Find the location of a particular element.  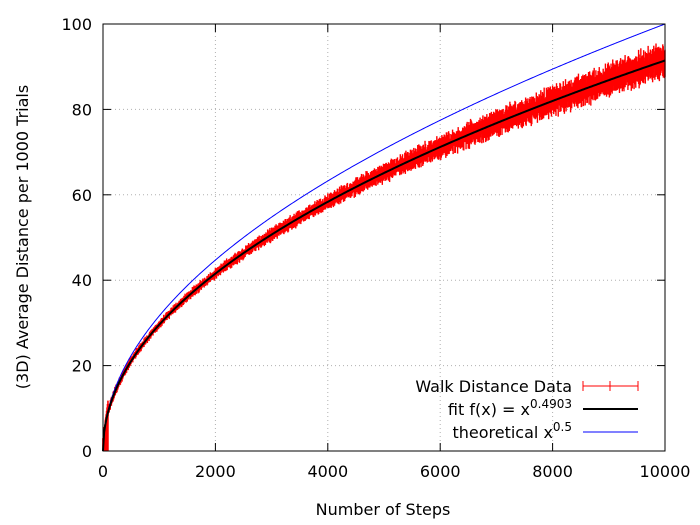

x-tick-label: 6000 is located at coordinates (440, 471).